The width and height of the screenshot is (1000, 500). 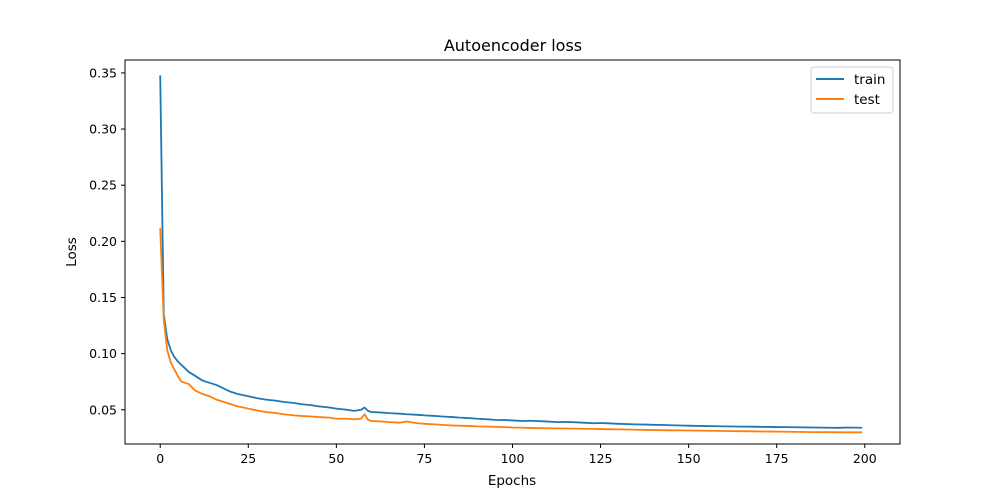 What do you see at coordinates (852, 90) in the screenshot?
I see `legend: train test` at bounding box center [852, 90].